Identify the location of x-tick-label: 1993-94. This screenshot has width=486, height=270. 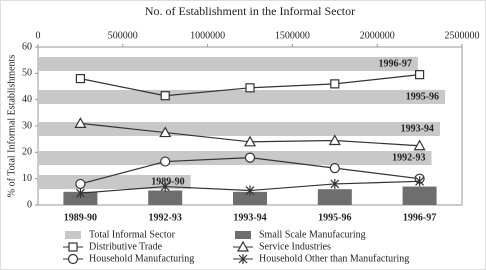
(249, 217).